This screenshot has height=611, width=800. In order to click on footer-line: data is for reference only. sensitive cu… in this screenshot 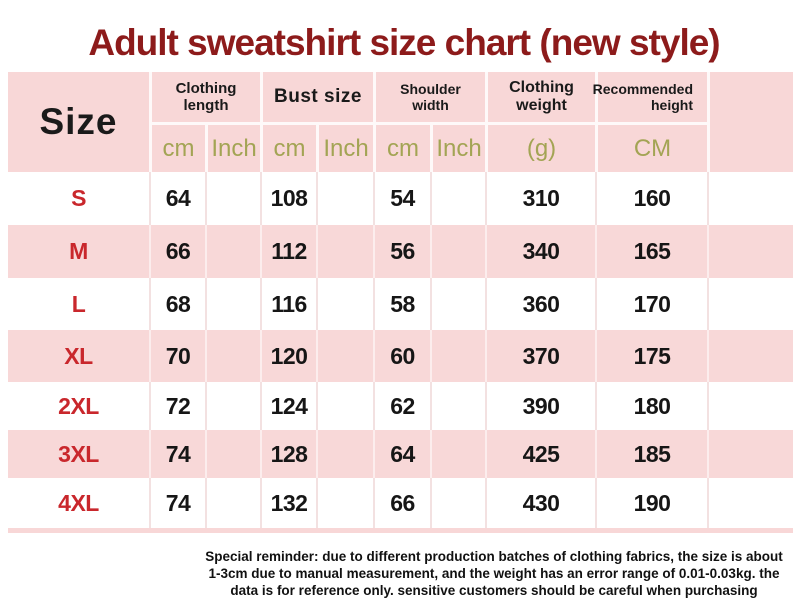, I will do `click(494, 590)`.